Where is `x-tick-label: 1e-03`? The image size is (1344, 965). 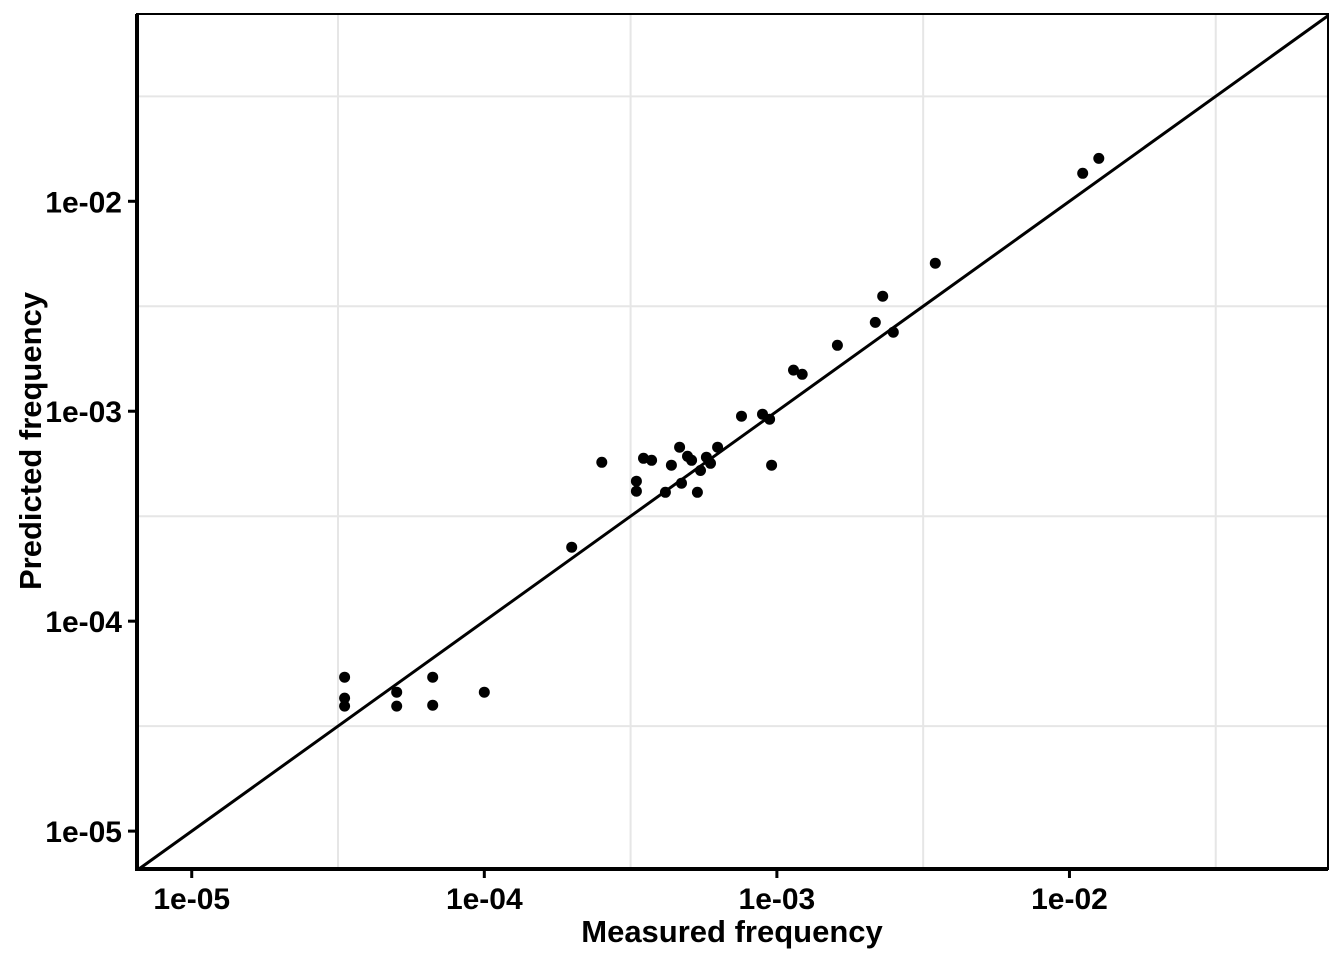 x-tick-label: 1e-03 is located at coordinates (777, 899).